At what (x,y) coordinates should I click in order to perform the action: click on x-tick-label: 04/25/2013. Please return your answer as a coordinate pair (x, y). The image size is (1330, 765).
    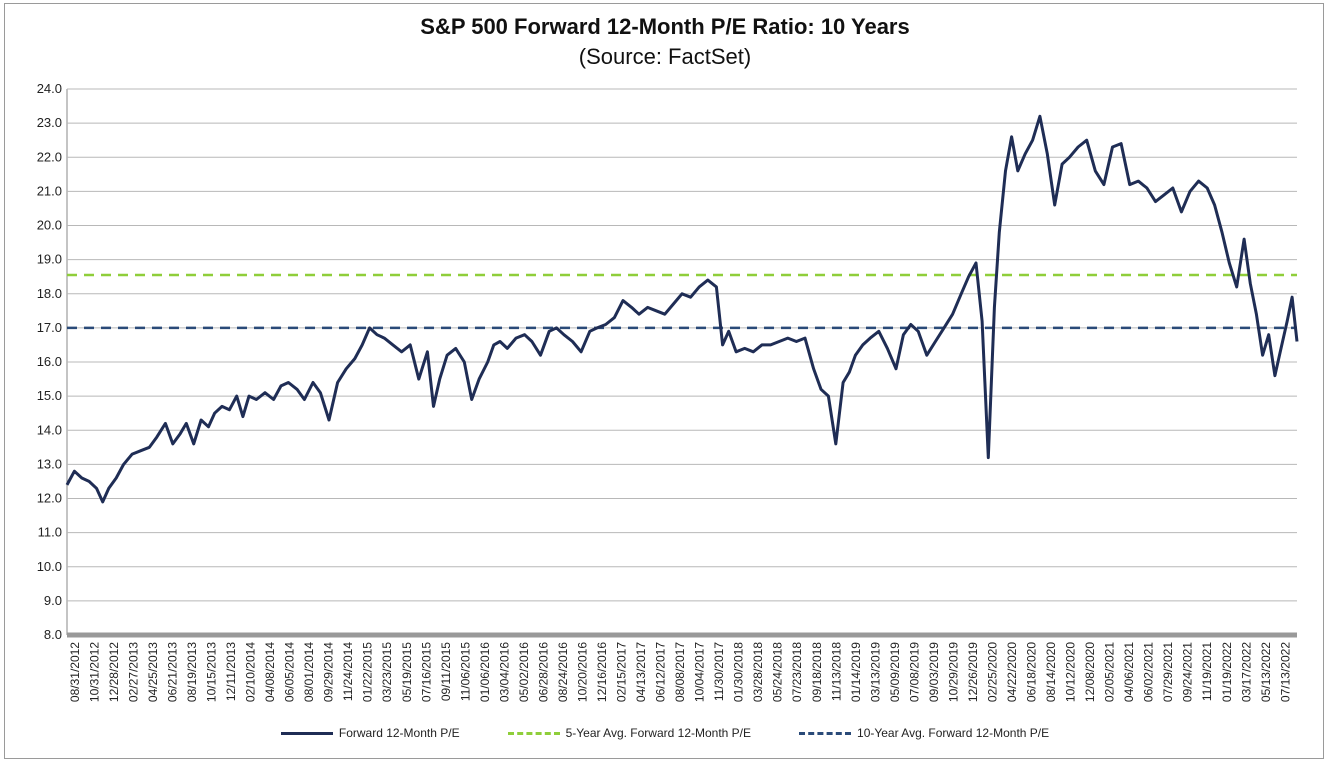
    Looking at the image, I should click on (153, 672).